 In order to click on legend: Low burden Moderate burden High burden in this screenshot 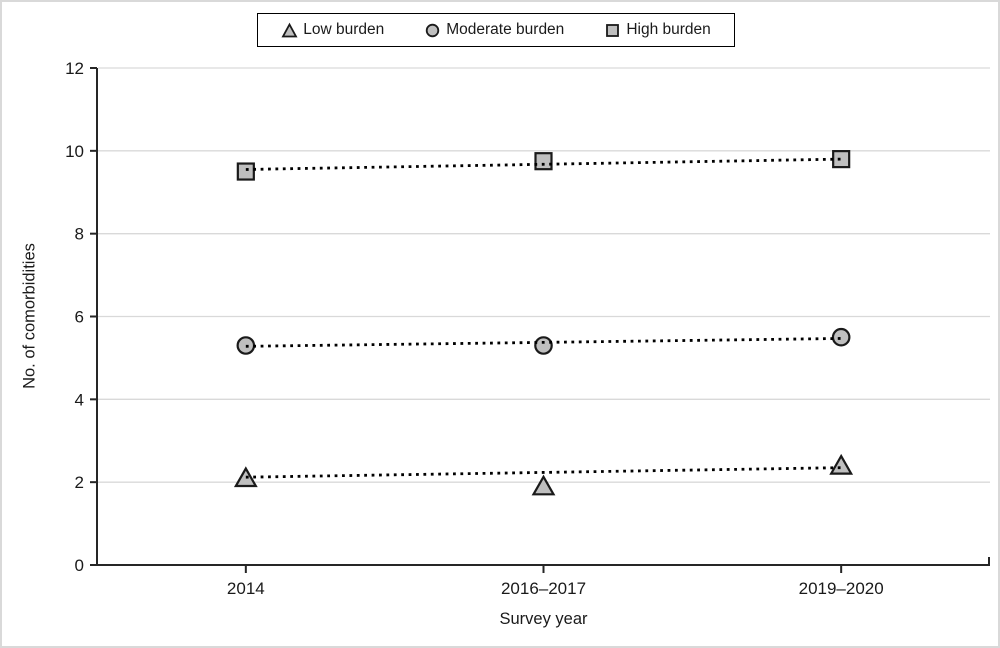, I will do `click(496, 30)`.